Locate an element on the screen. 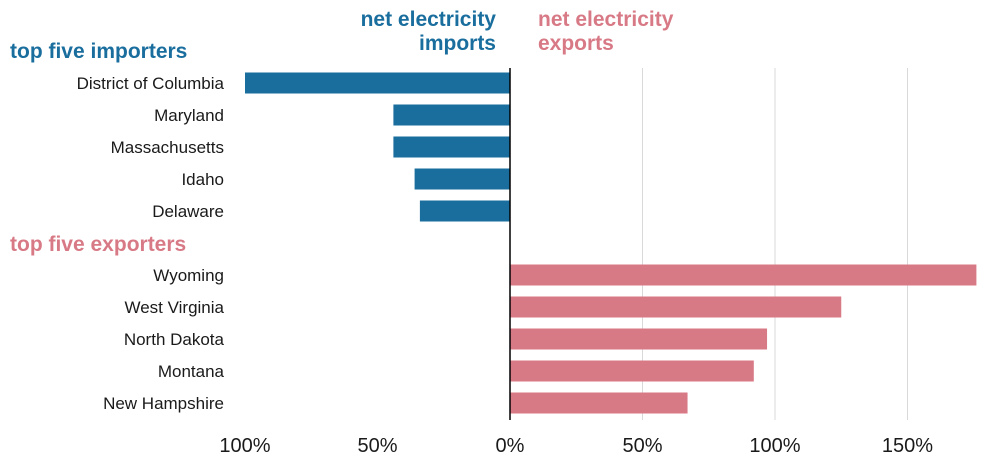 The image size is (992, 461). x-tick-label: 150% is located at coordinates (907, 446).